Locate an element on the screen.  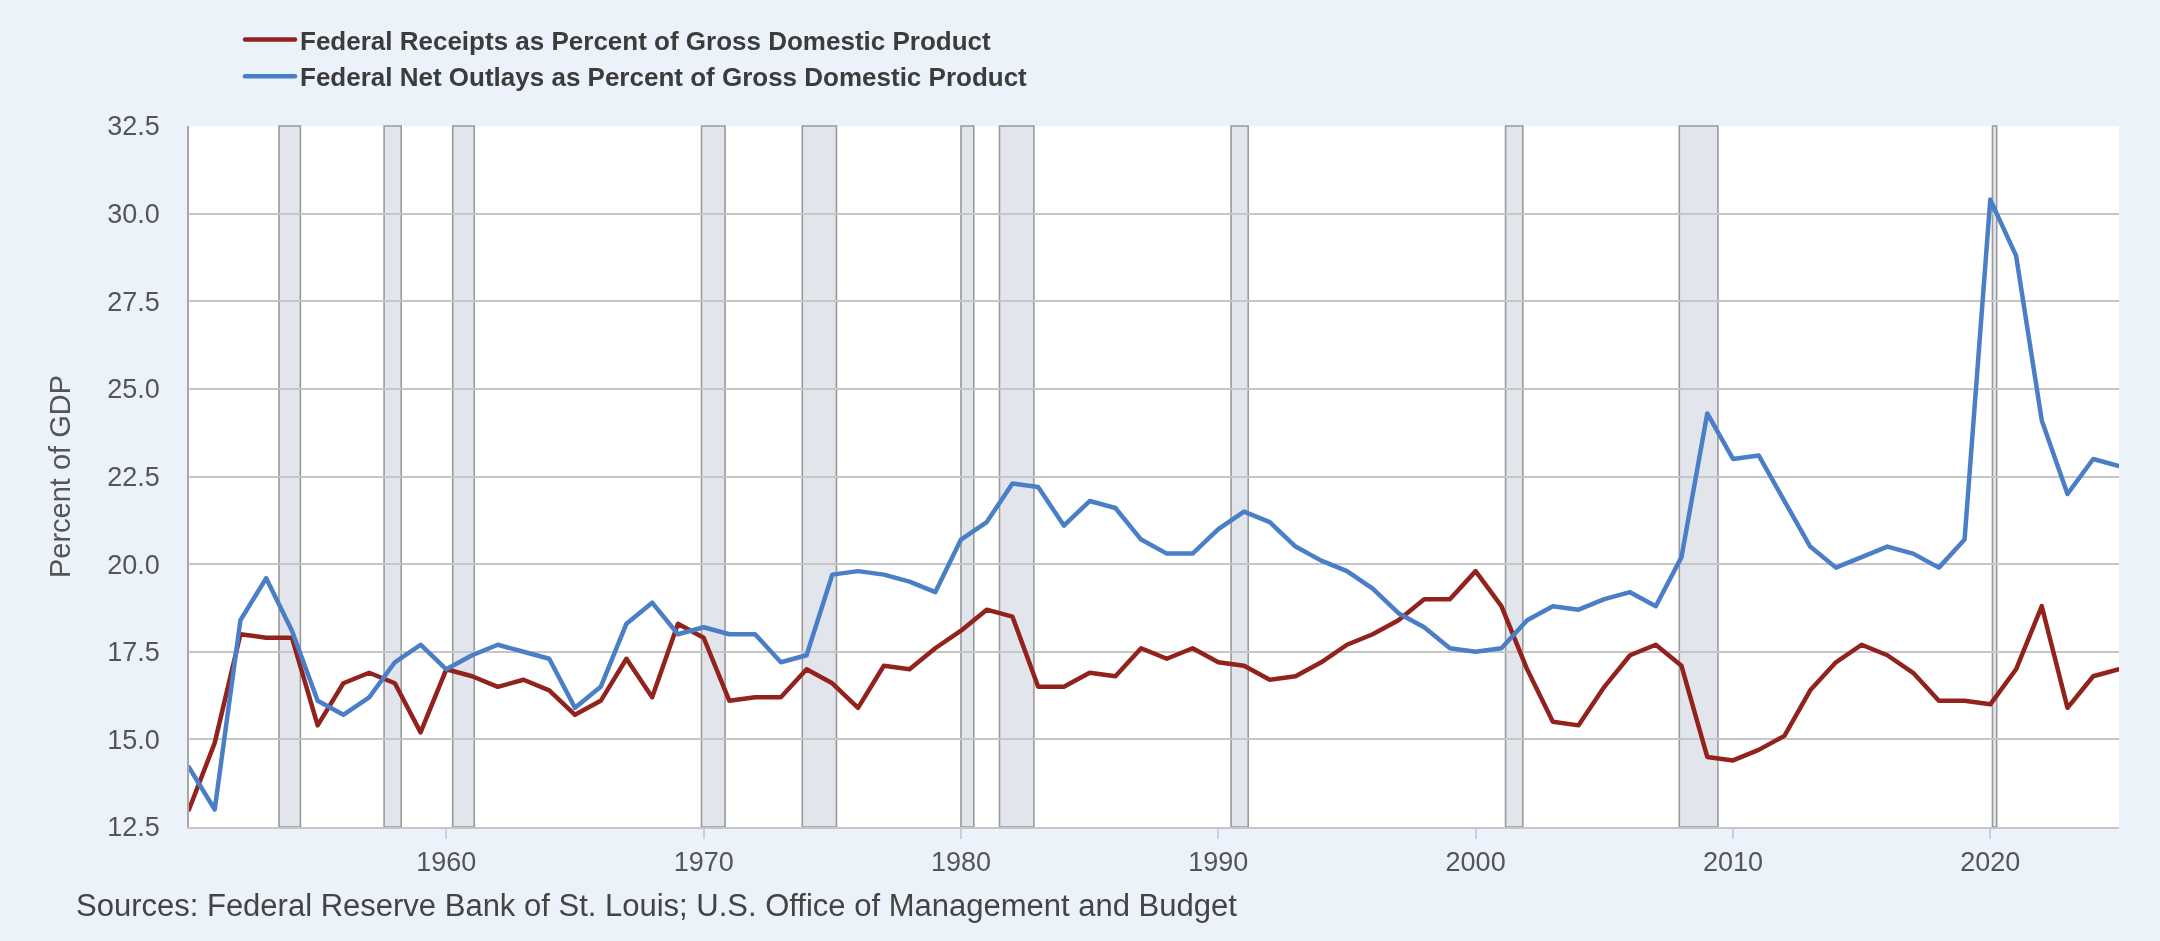
x-tick-label: 1960 is located at coordinates (446, 862).